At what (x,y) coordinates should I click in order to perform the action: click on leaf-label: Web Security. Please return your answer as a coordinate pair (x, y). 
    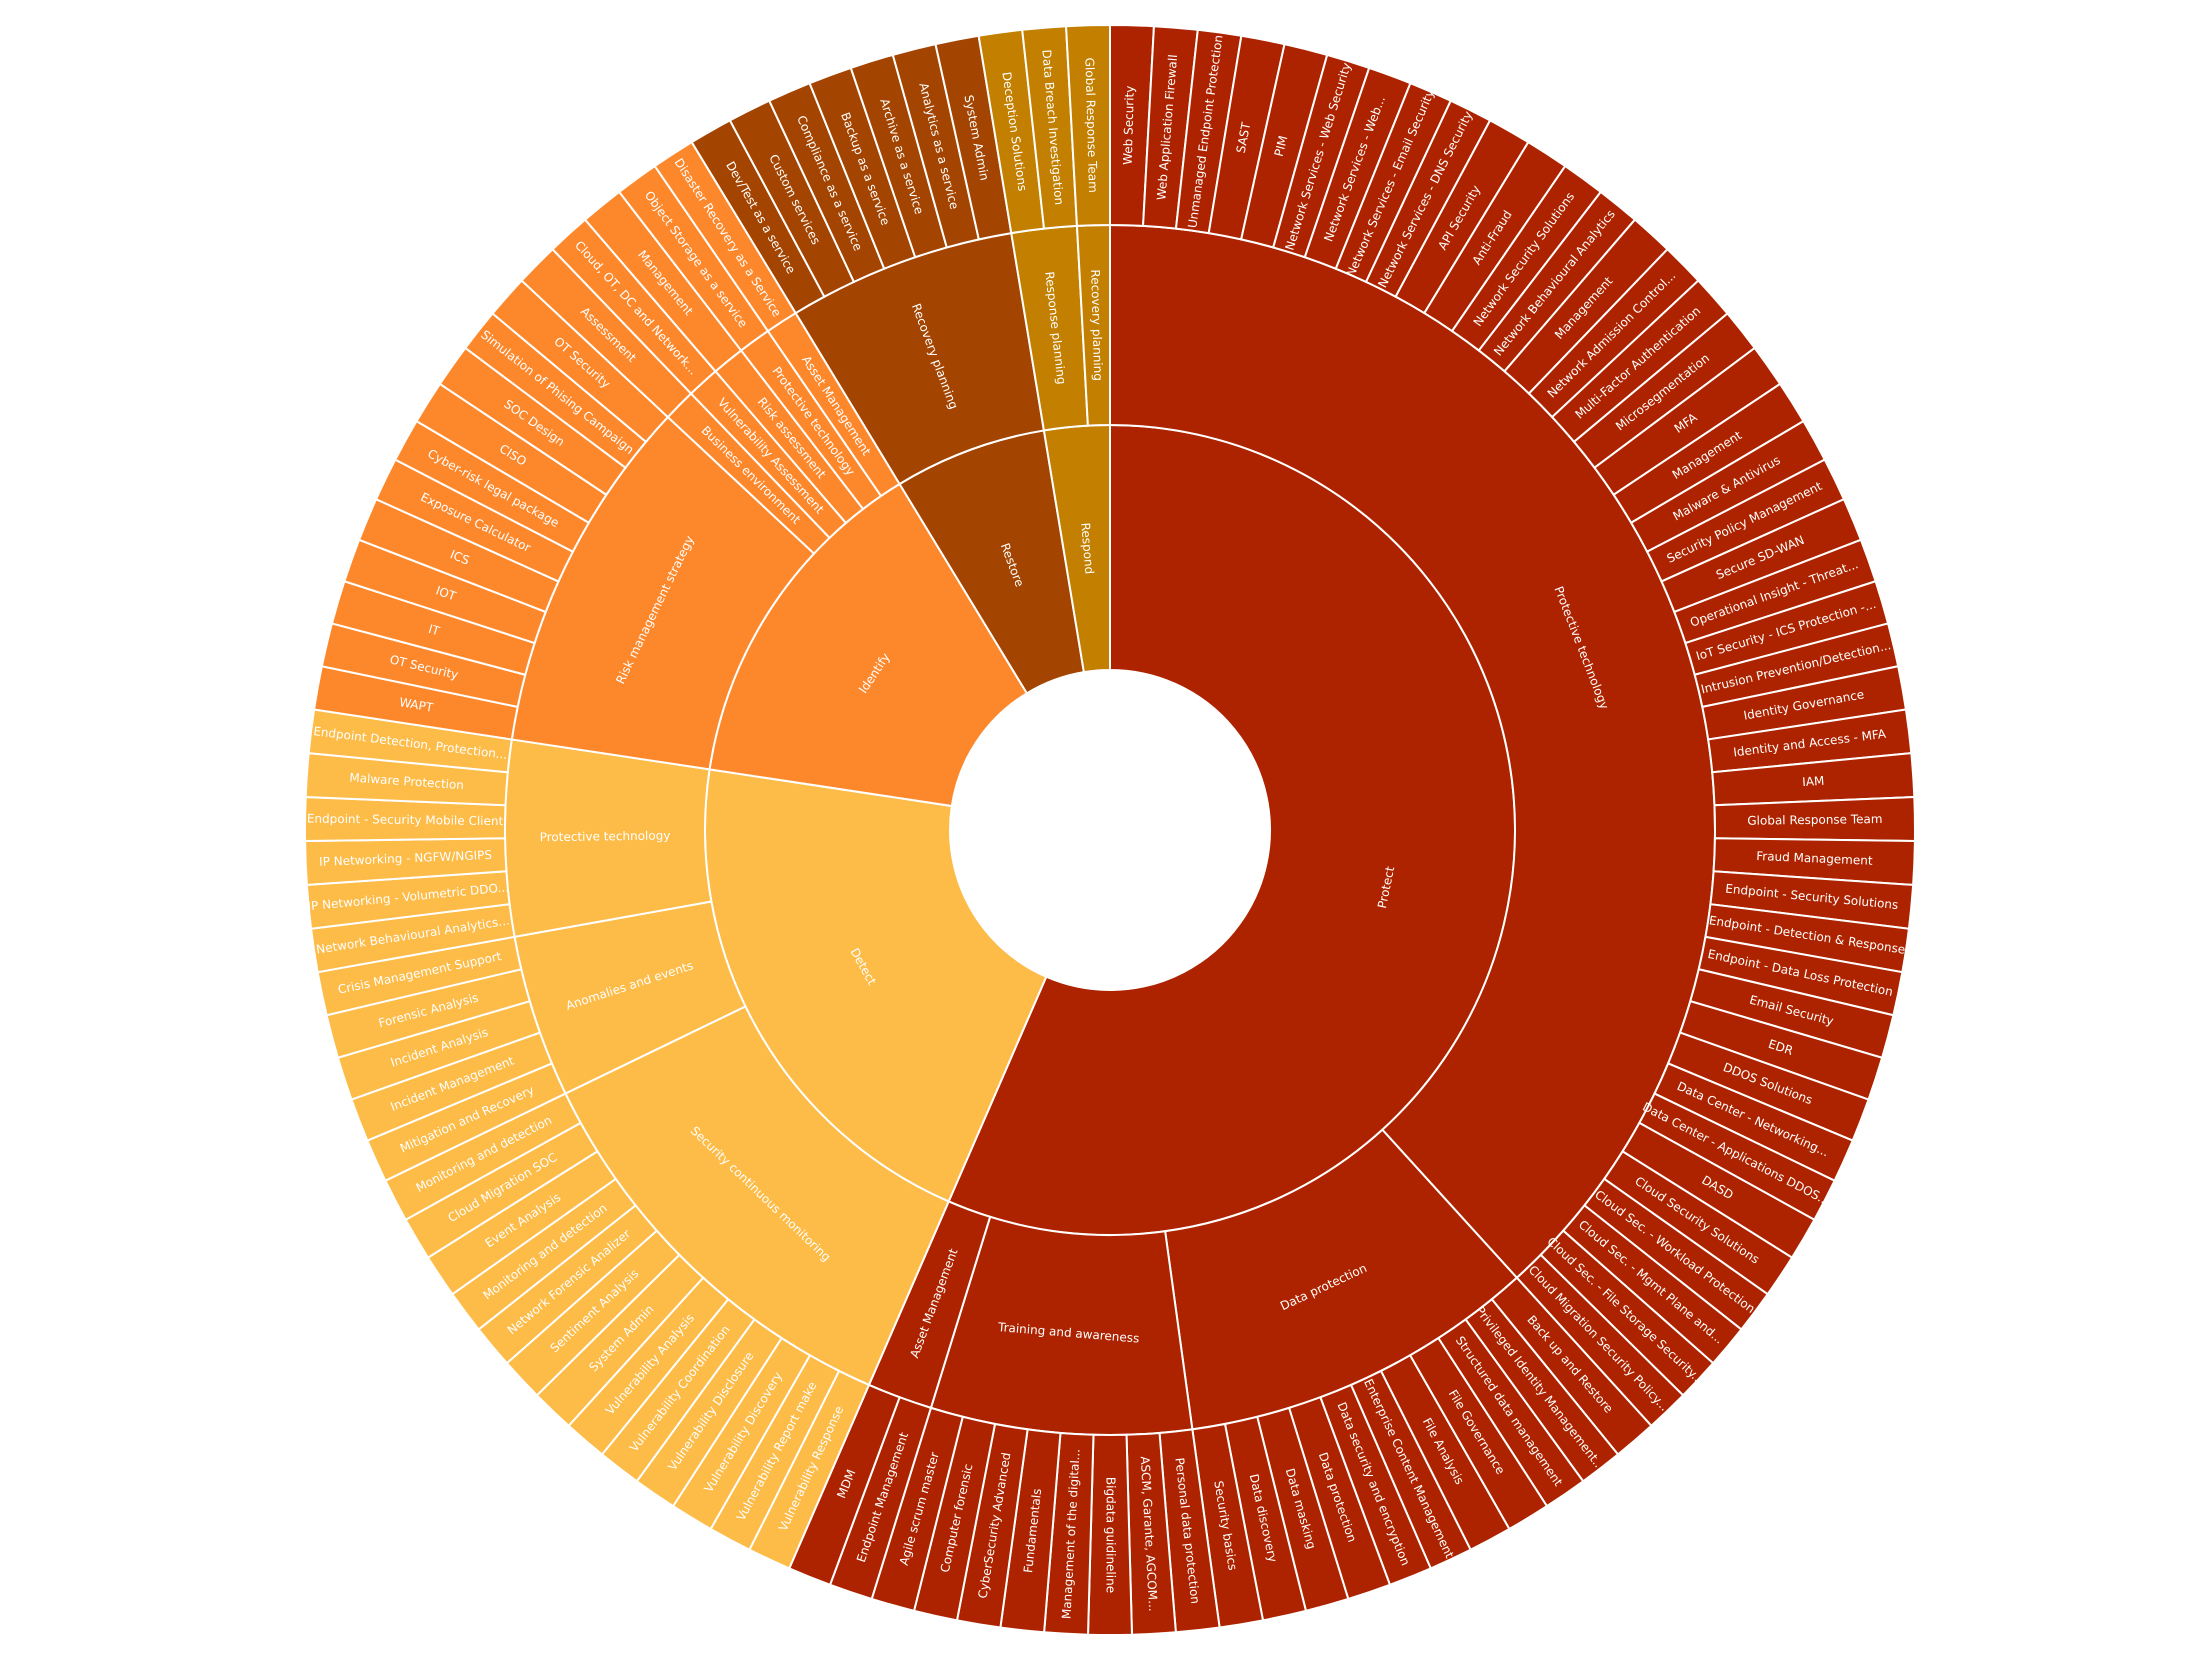
    Looking at the image, I should click on (1129, 125).